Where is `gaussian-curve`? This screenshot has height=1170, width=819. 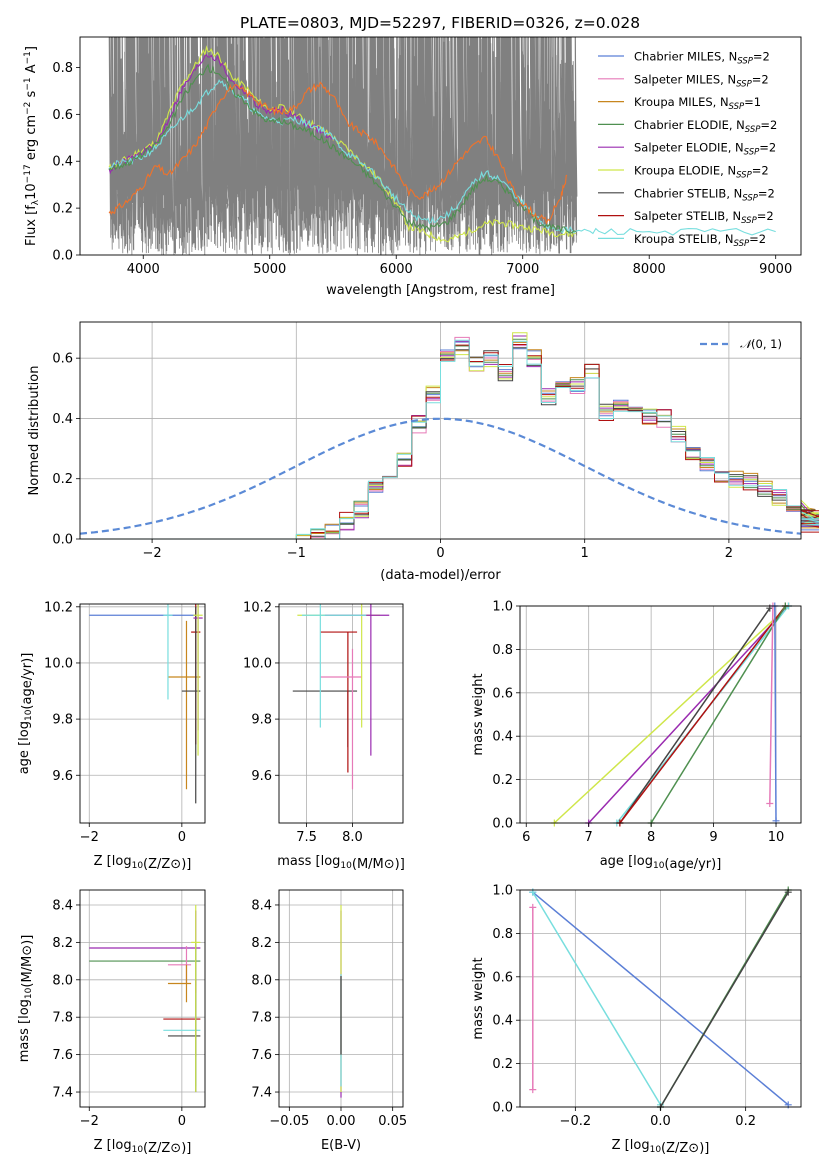 gaussian-curve is located at coordinates (440, 476).